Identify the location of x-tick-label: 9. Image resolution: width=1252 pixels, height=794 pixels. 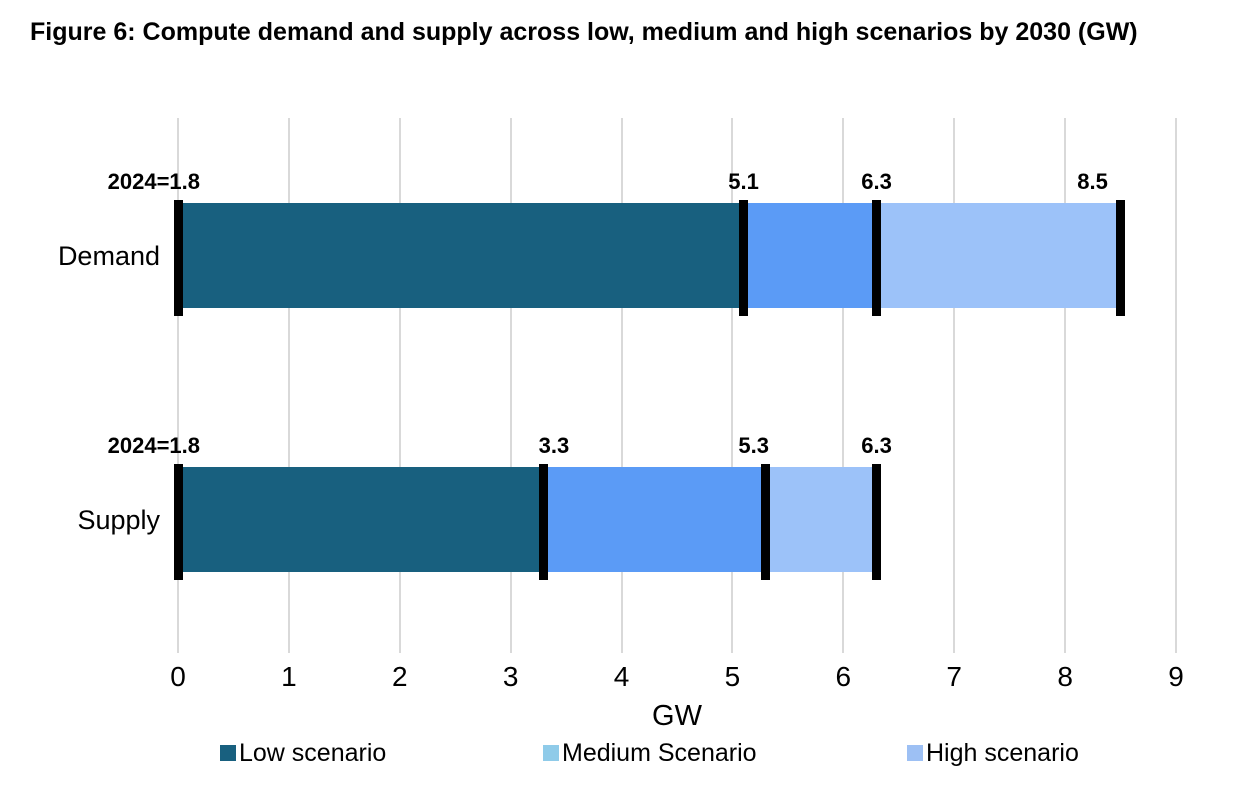
(1176, 676).